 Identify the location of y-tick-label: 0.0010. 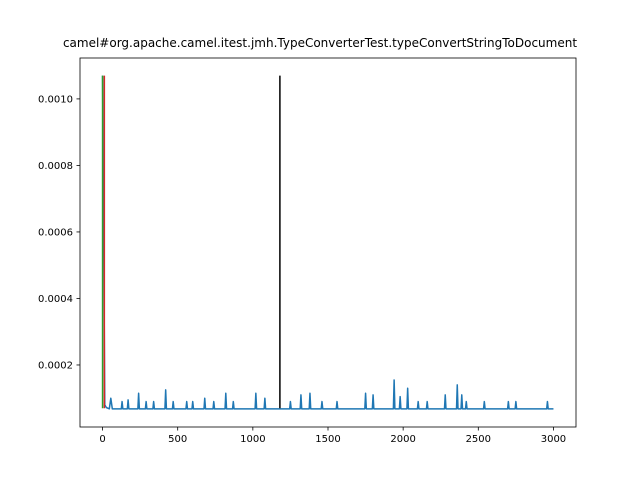
(55, 99).